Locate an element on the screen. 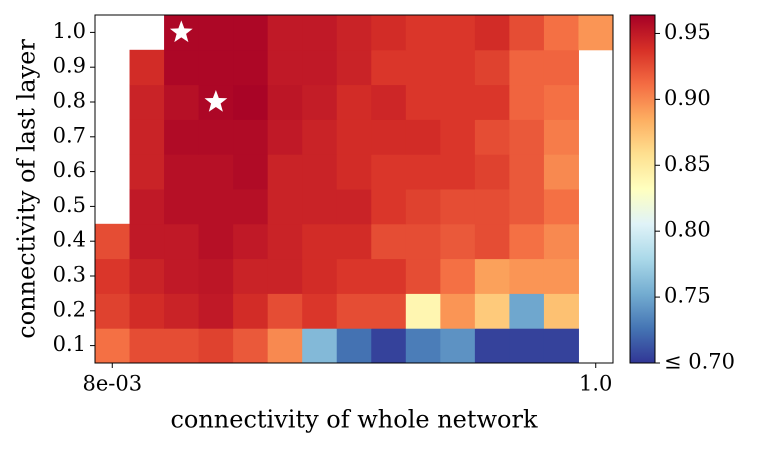 The image size is (761, 452). colorbar-tick-label: 0.85 is located at coordinates (687, 164).